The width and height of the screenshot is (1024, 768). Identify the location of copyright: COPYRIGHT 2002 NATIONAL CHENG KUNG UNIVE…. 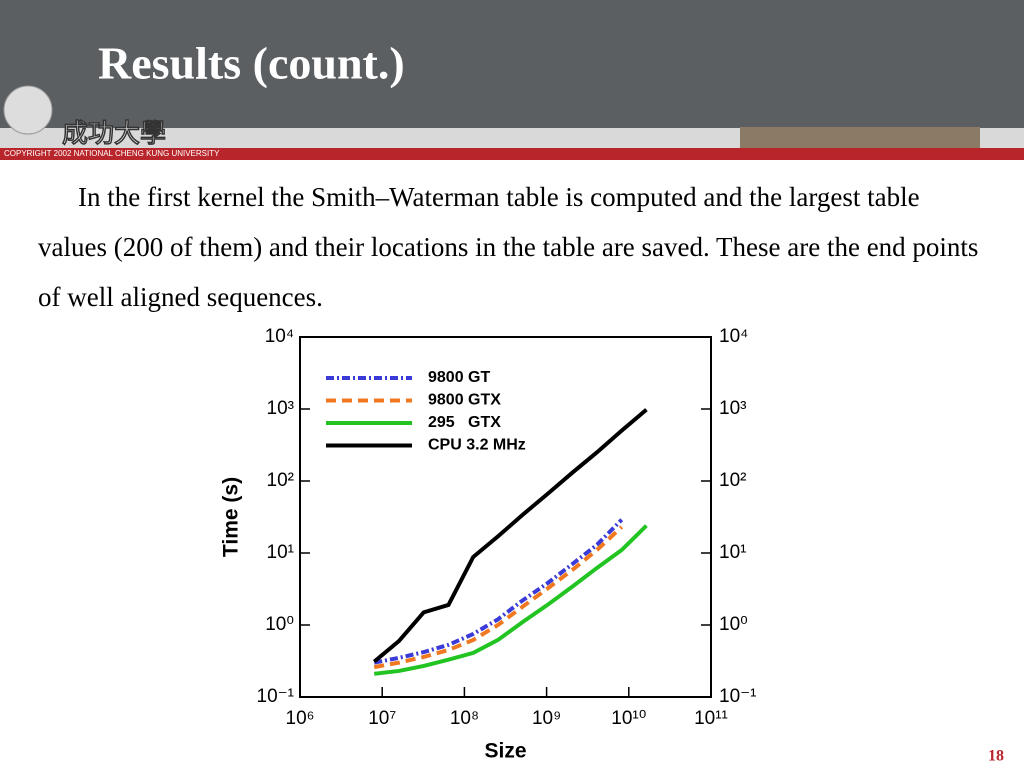
(112, 153).